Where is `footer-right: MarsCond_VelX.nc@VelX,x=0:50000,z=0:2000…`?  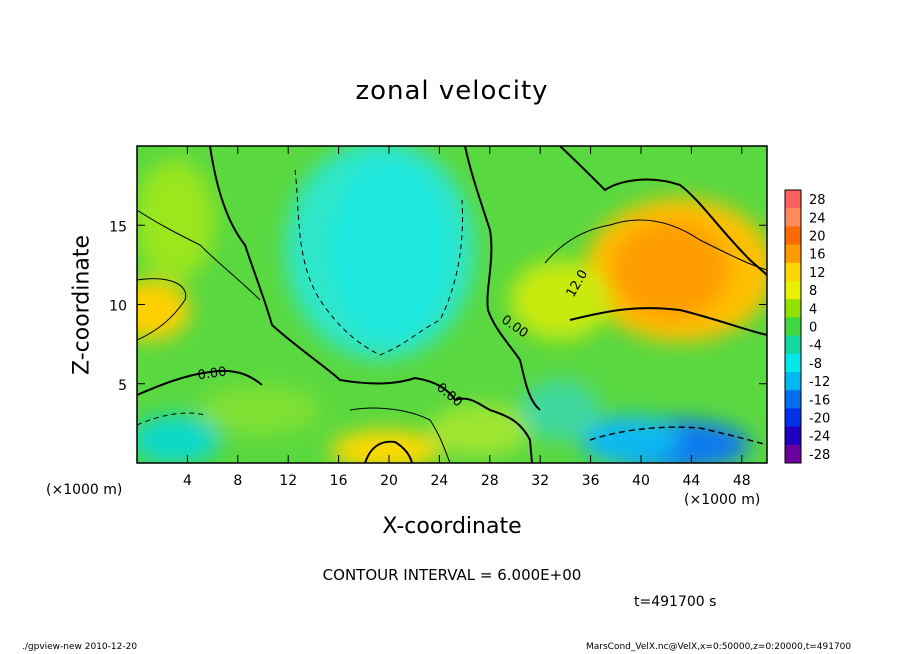
footer-right: MarsCond_VelX.nc@VelX,x=0:50000,z=0:2000… is located at coordinates (719, 647).